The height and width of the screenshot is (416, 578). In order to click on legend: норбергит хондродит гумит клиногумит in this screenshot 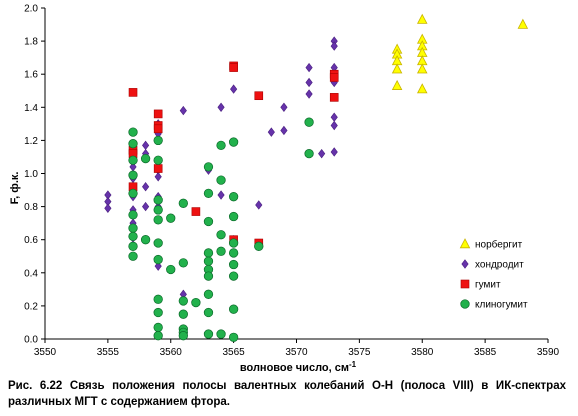, I will do `click(493, 274)`.